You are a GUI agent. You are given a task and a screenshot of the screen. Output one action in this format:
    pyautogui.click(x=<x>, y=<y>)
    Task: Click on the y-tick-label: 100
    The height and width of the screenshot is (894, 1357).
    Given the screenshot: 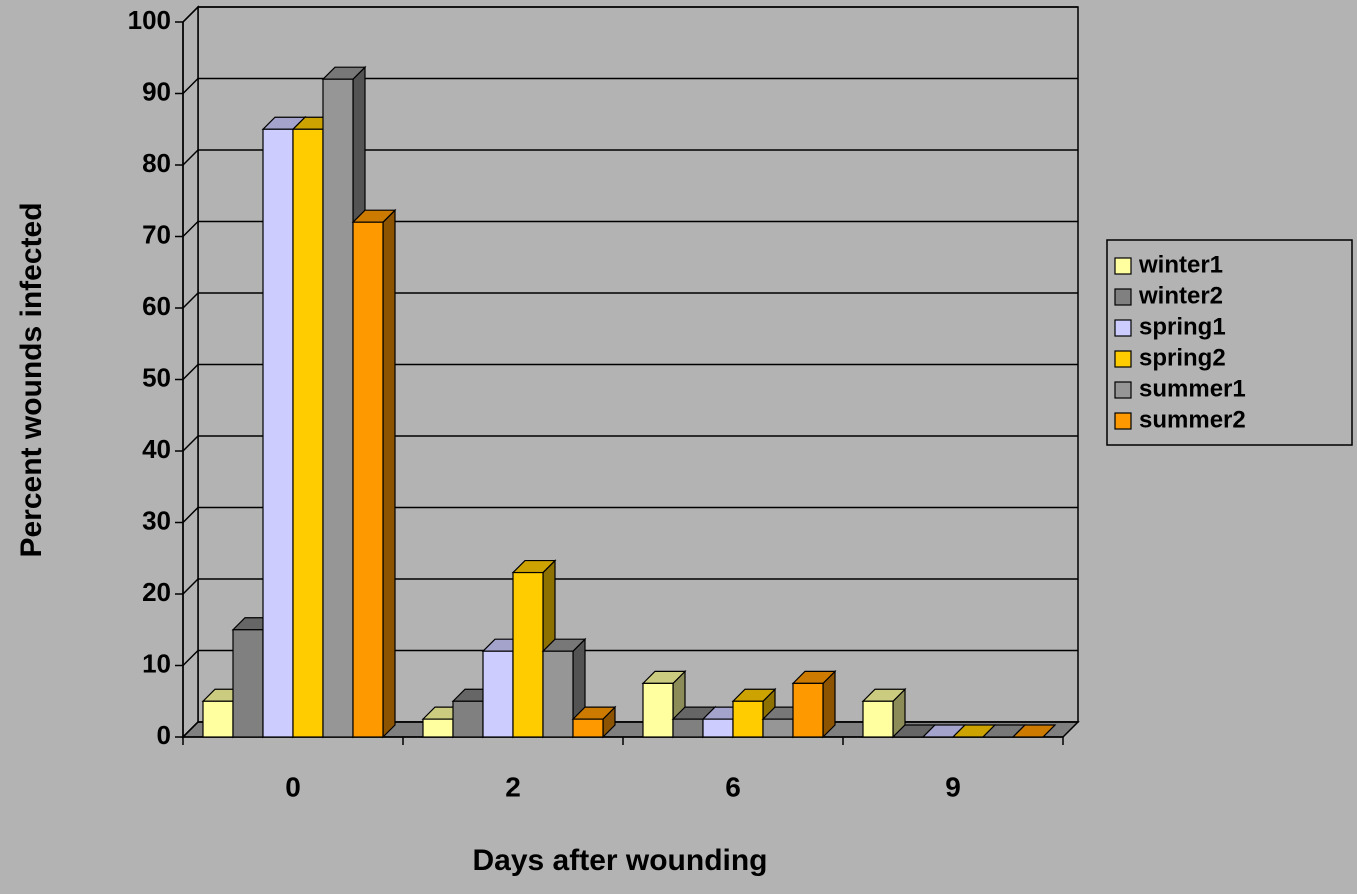 What is the action you would take?
    pyautogui.click(x=149, y=20)
    